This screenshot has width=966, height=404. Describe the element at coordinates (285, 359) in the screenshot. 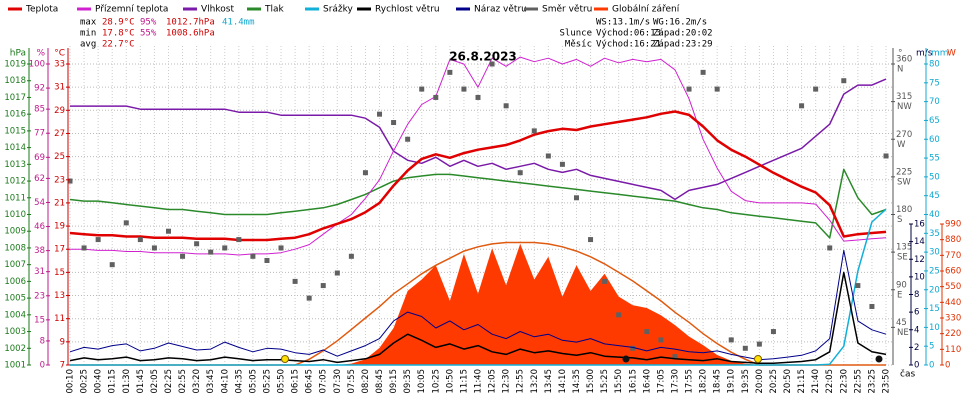

I see `sunrise-marker` at that location.